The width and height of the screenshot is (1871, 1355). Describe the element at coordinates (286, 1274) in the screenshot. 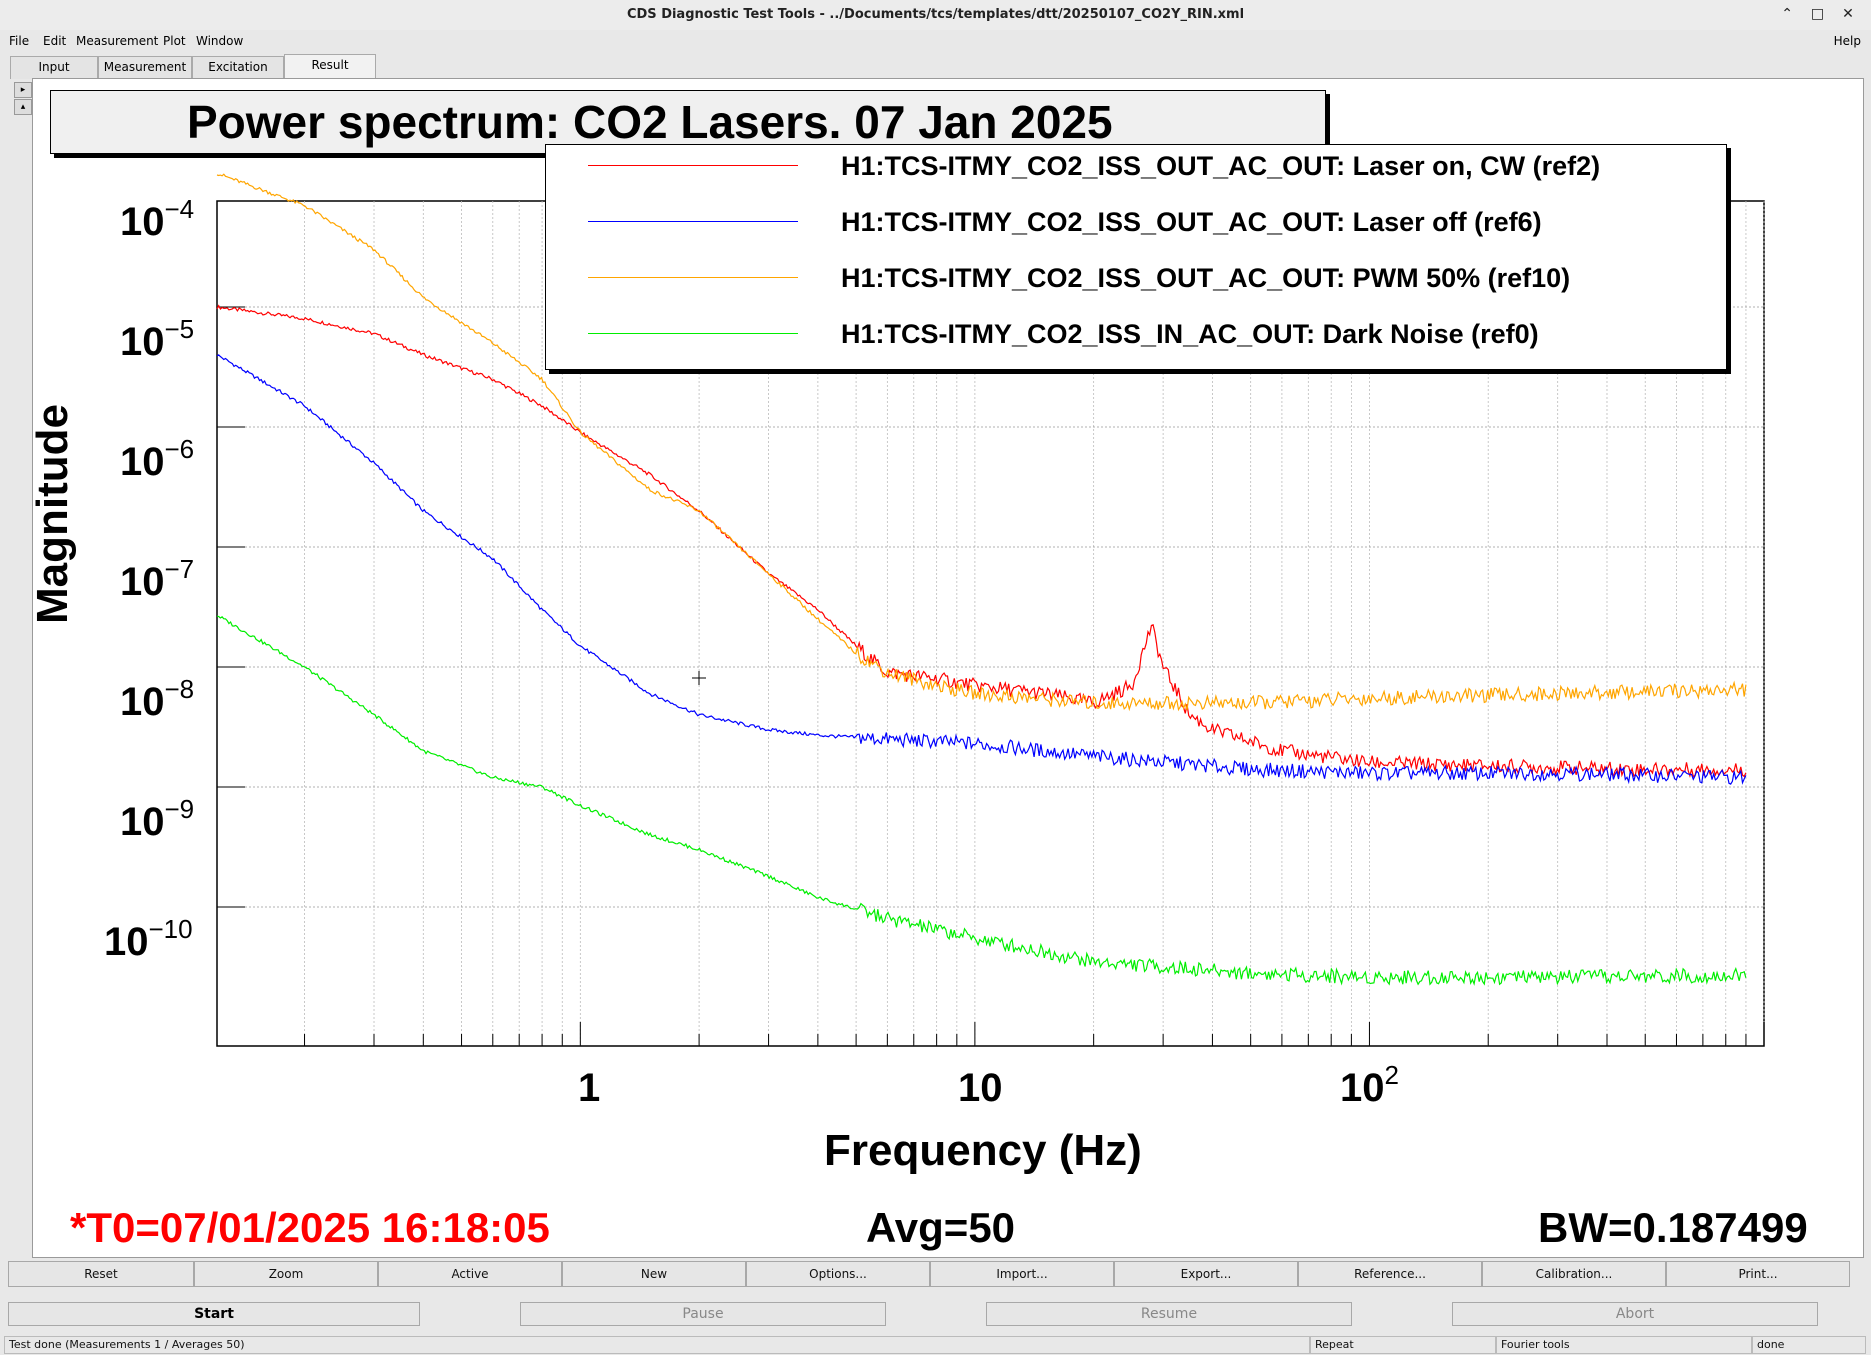

I see `zoom-button: Zoom` at that location.